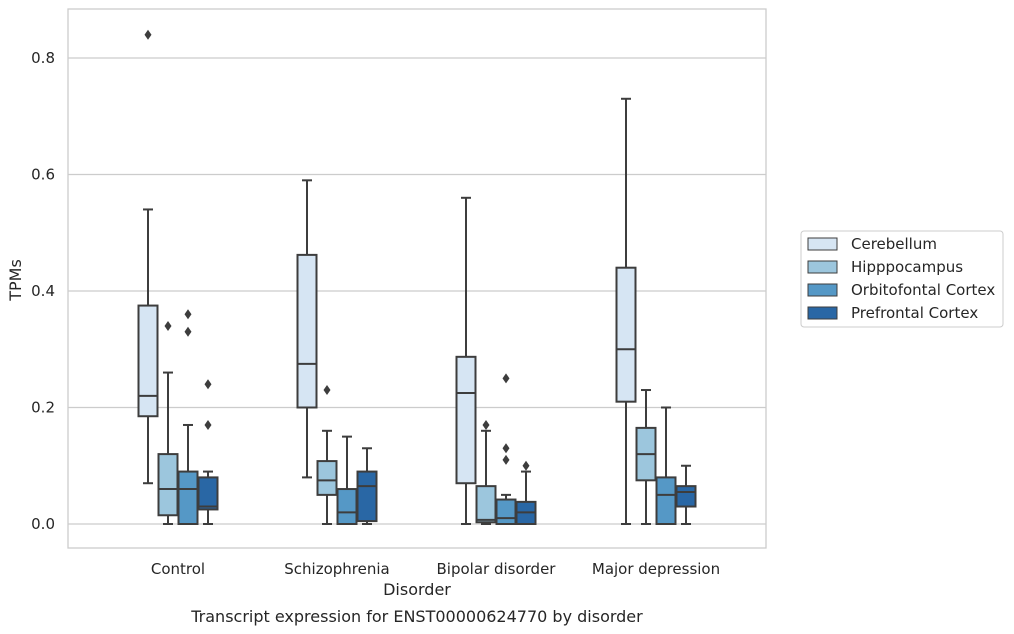 The height and width of the screenshot is (634, 1014). What do you see at coordinates (43, 524) in the screenshot?
I see `y-tick-label: 0.0` at bounding box center [43, 524].